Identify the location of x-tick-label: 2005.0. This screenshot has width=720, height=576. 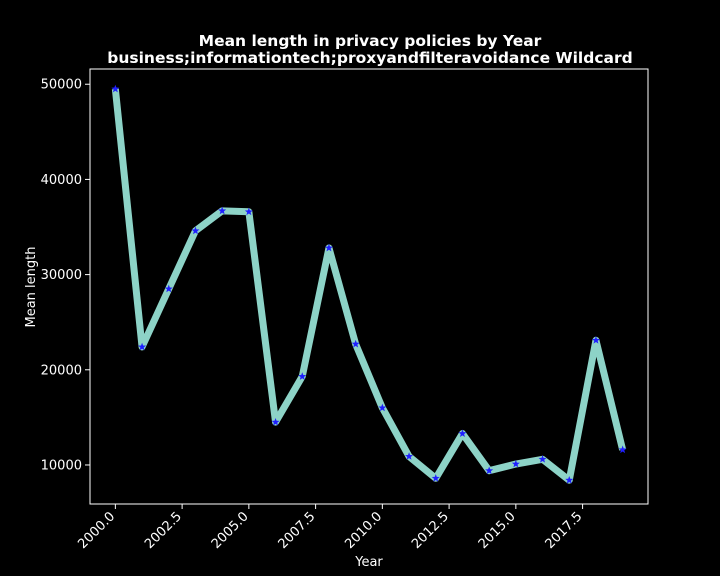
(230, 530).